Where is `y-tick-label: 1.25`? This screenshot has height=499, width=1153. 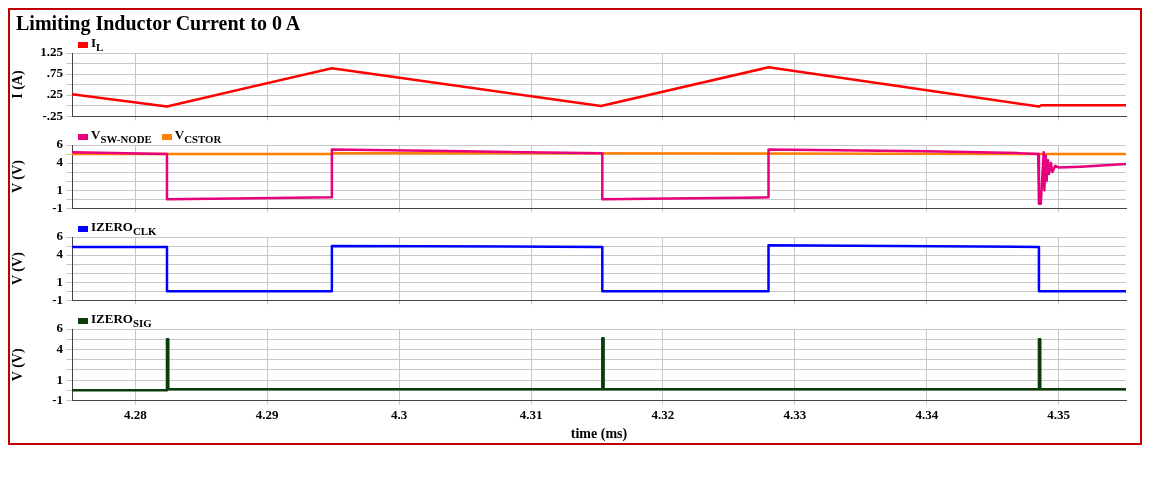
y-tick-label: 1.25 is located at coordinates (52, 52).